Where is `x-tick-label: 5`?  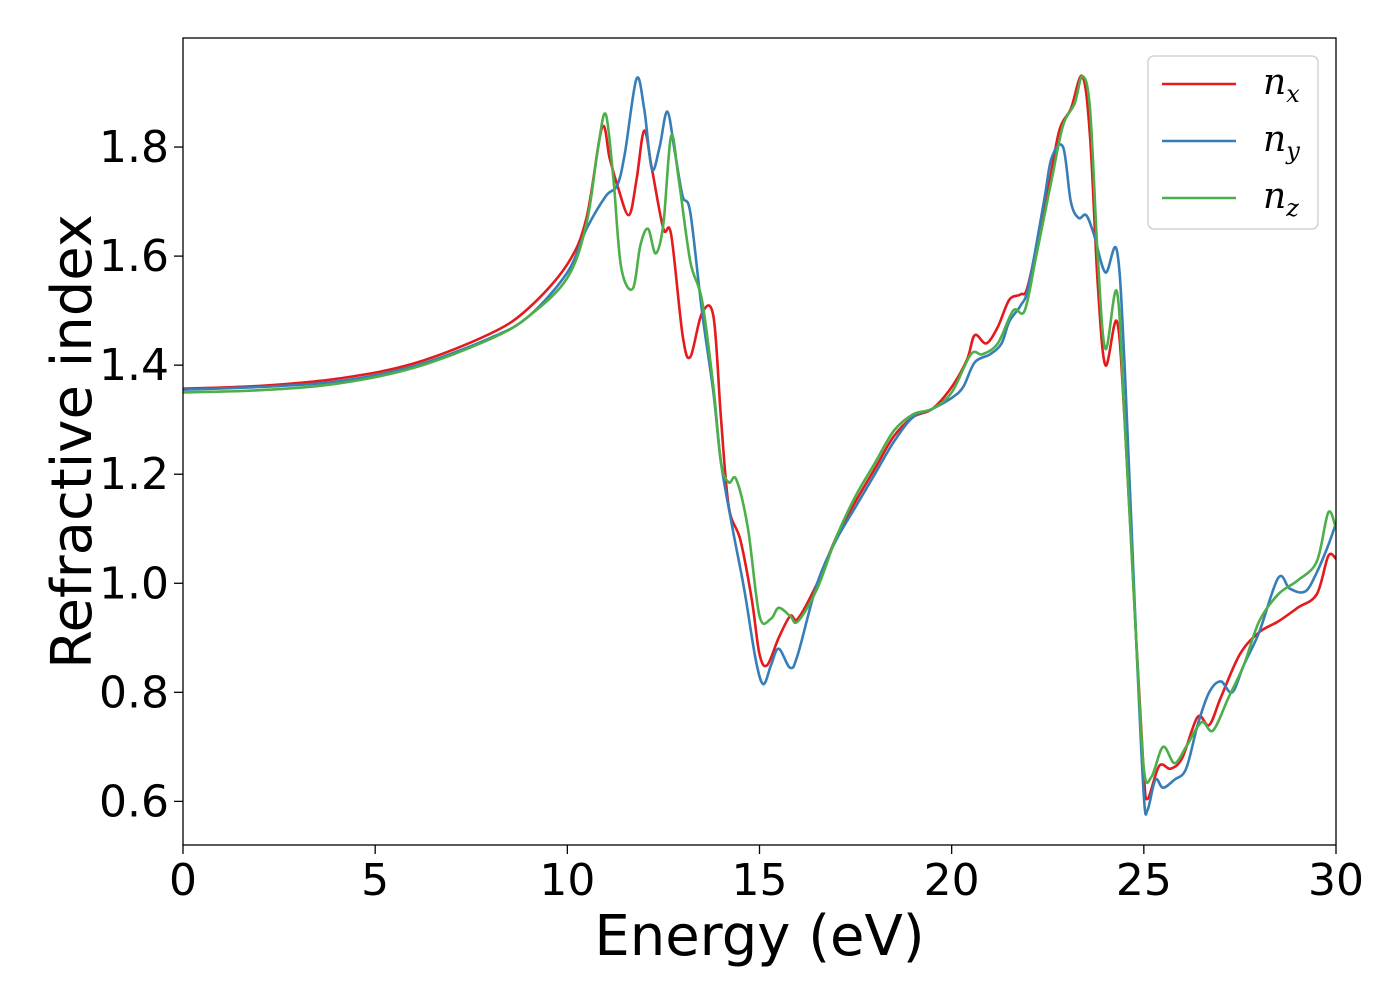
x-tick-label: 5 is located at coordinates (375, 880).